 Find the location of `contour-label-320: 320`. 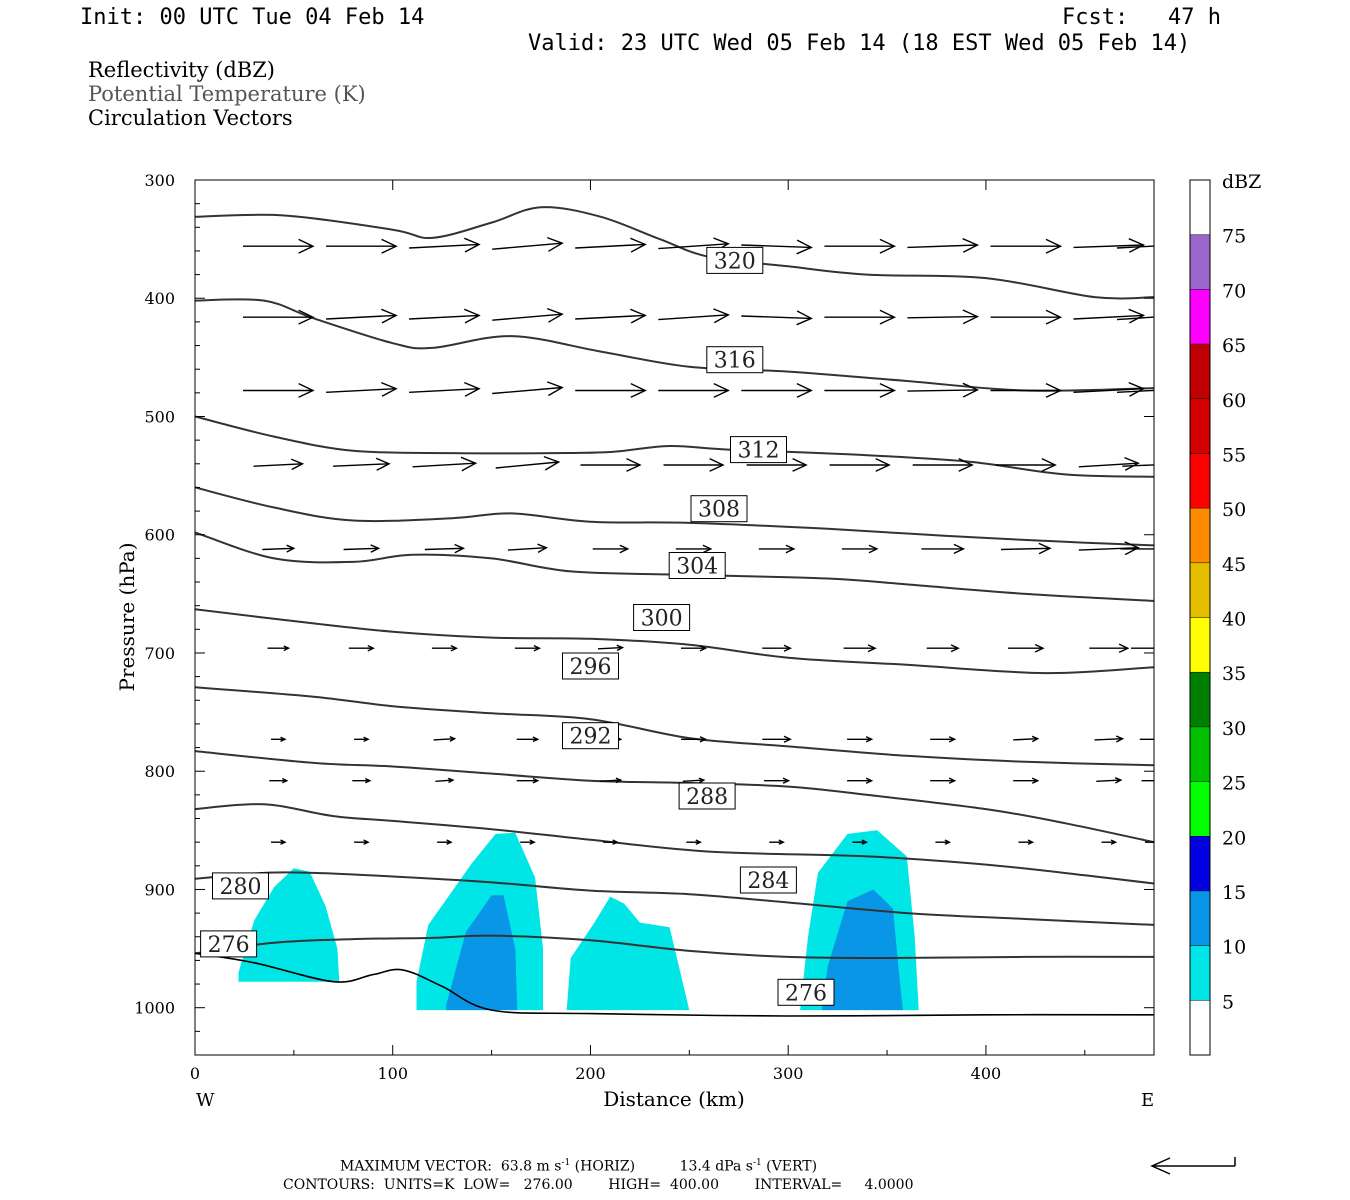

contour-label-320: 320 is located at coordinates (735, 260).